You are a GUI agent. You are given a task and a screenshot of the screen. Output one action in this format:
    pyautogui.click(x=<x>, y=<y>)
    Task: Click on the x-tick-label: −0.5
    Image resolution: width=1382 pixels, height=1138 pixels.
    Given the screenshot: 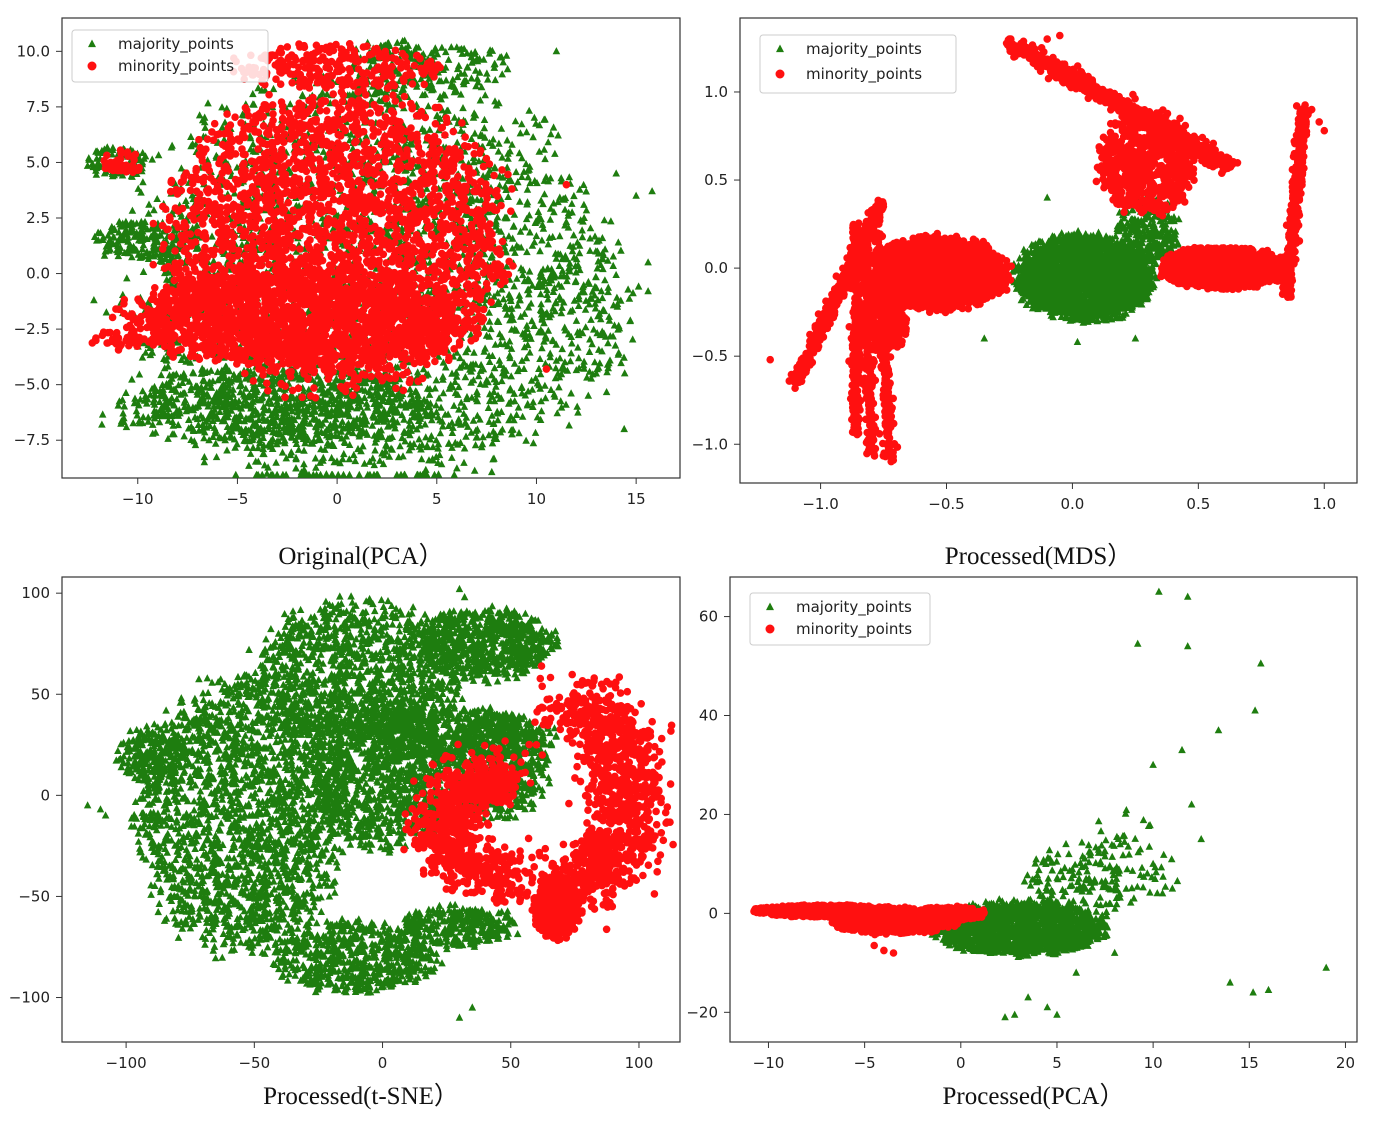 What is the action you would take?
    pyautogui.click(x=946, y=504)
    